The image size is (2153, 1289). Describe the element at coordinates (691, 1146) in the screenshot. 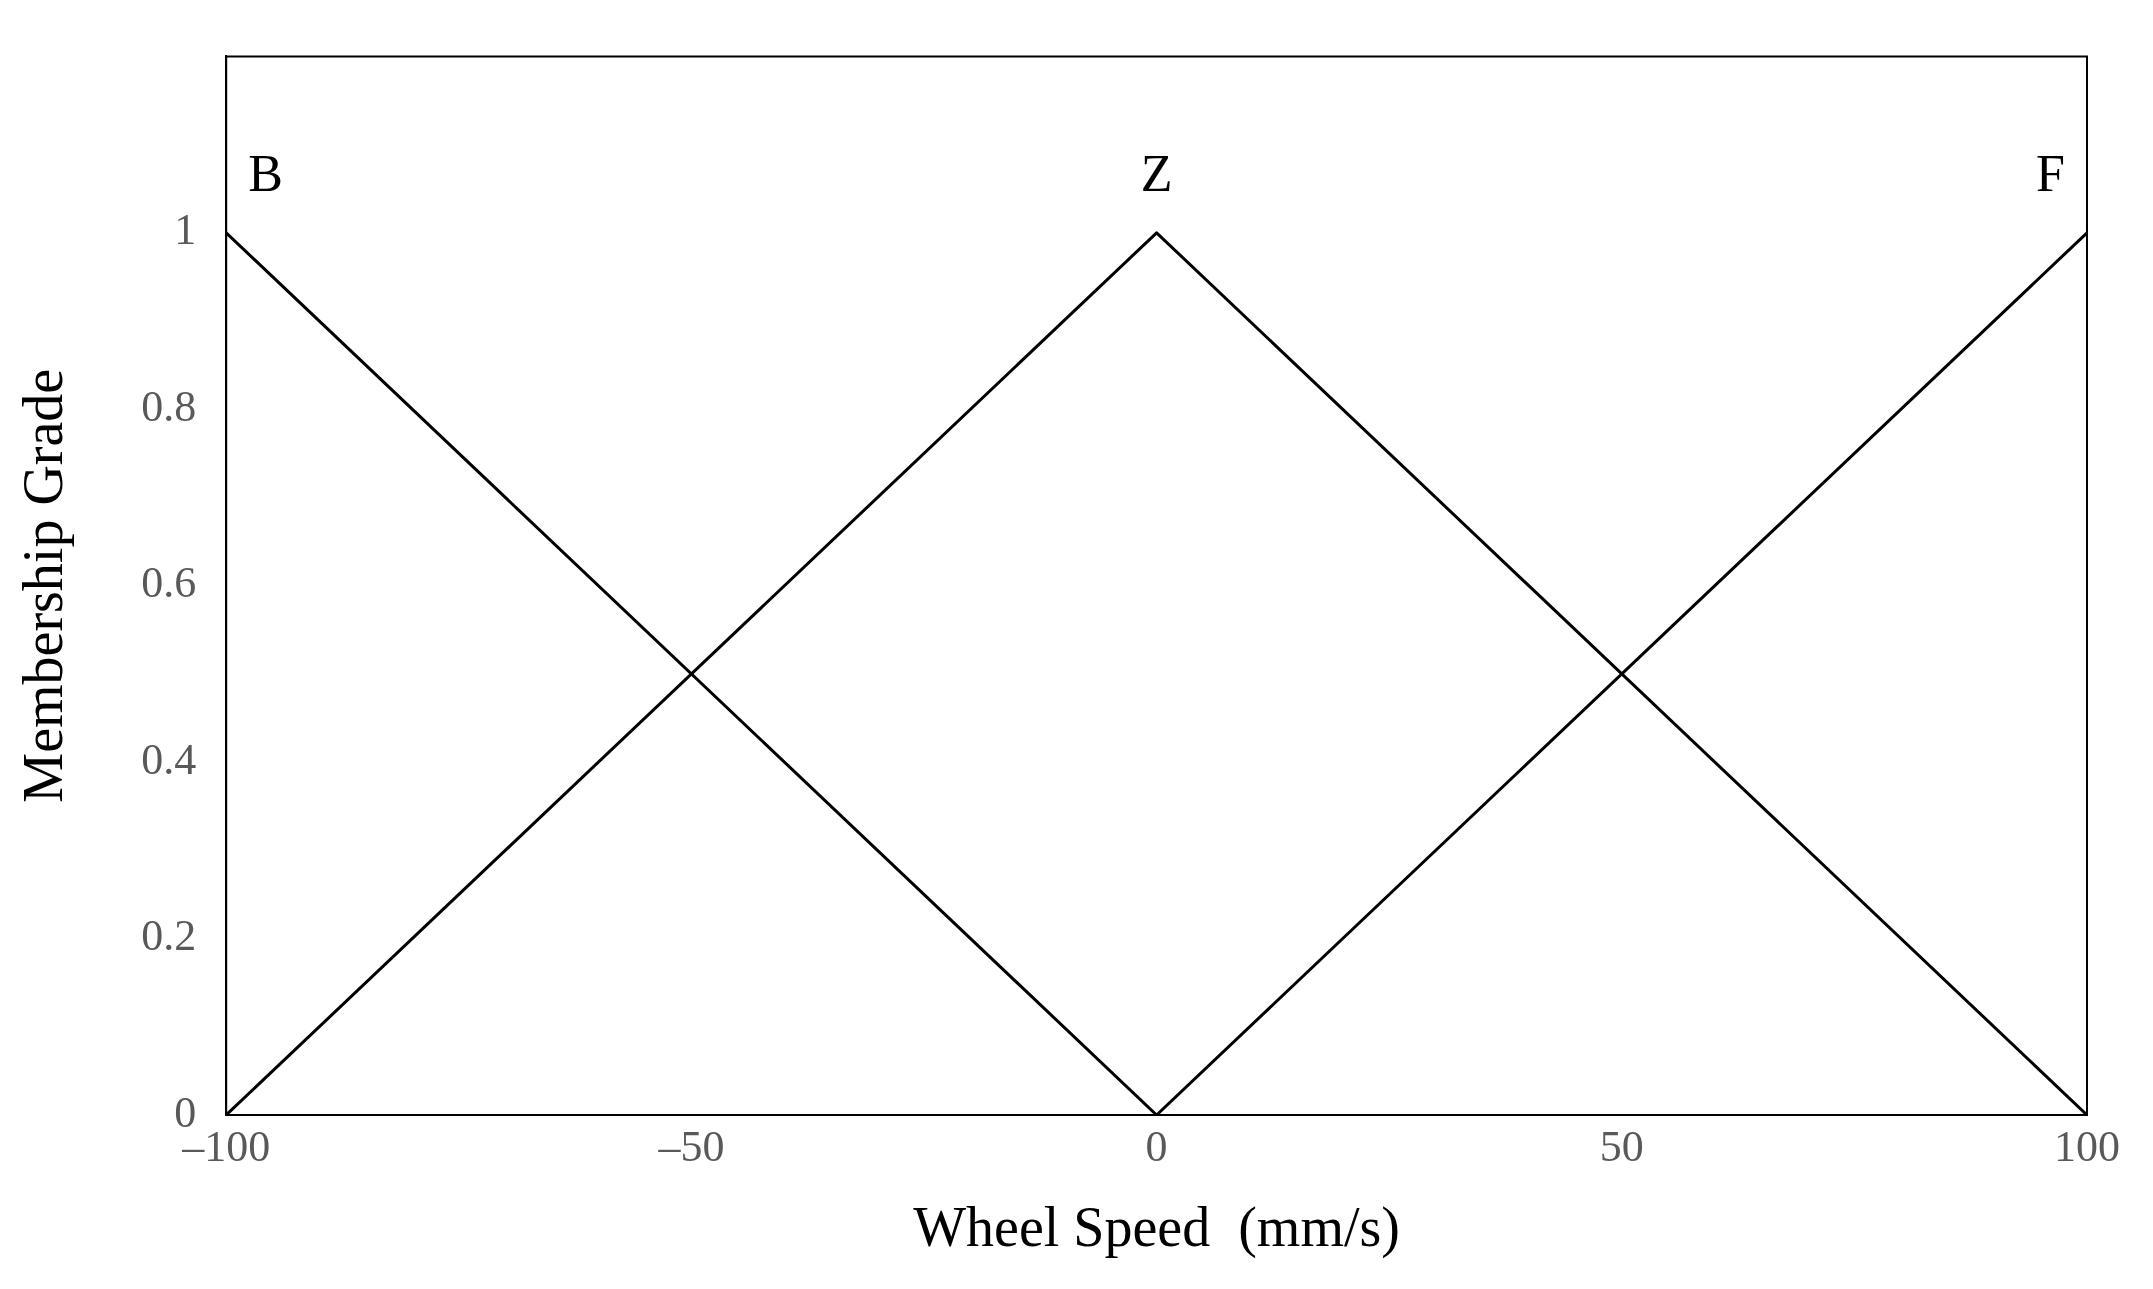

I see `x-tick-label: –50` at that location.